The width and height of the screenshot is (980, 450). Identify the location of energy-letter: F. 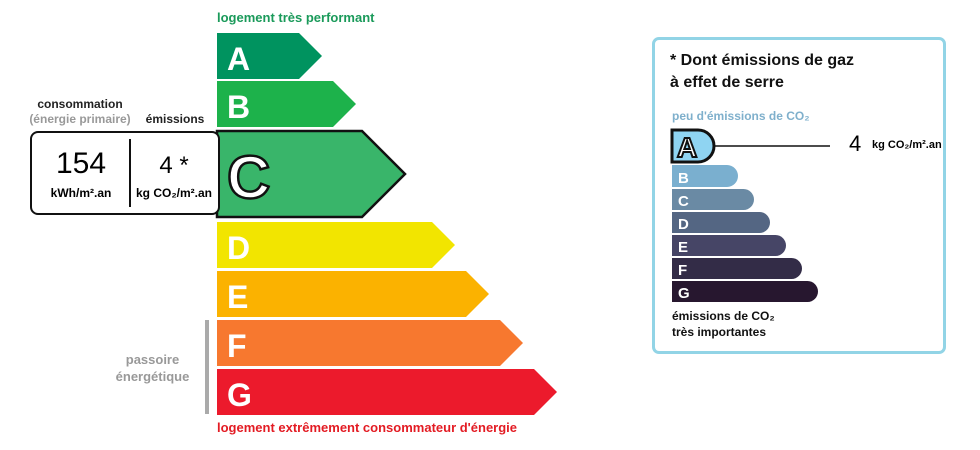
(237, 346).